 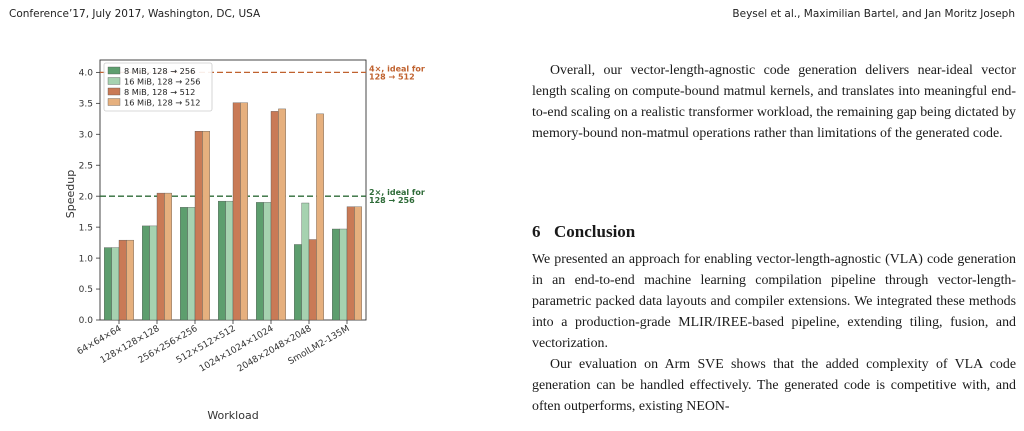 What do you see at coordinates (70, 194) in the screenshot?
I see `y-axis-label: Speedup` at bounding box center [70, 194].